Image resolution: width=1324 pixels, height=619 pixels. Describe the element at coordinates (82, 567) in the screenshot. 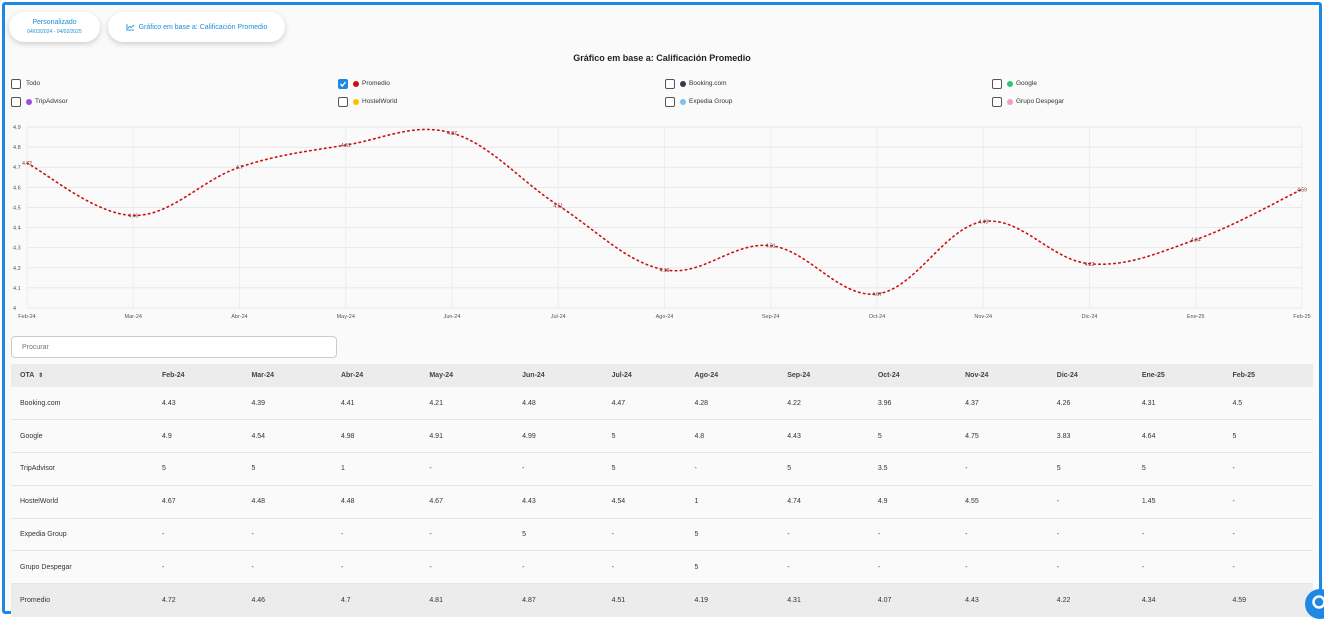

I see `row-label: Grupo Despegar` at that location.